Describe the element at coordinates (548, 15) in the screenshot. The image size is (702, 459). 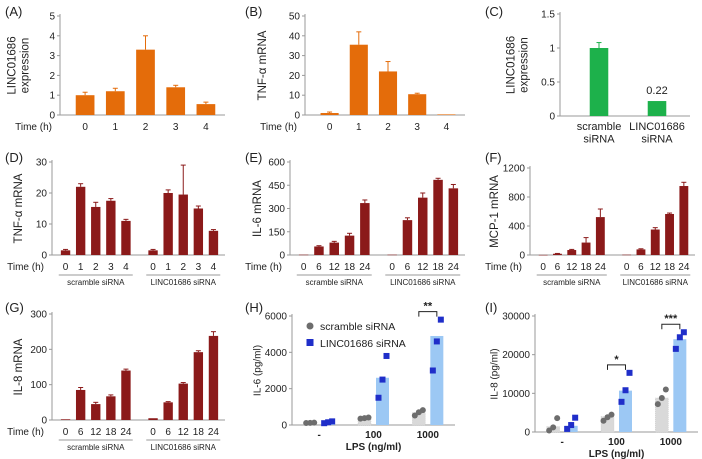
I see `y-tick-label: 1.5` at that location.